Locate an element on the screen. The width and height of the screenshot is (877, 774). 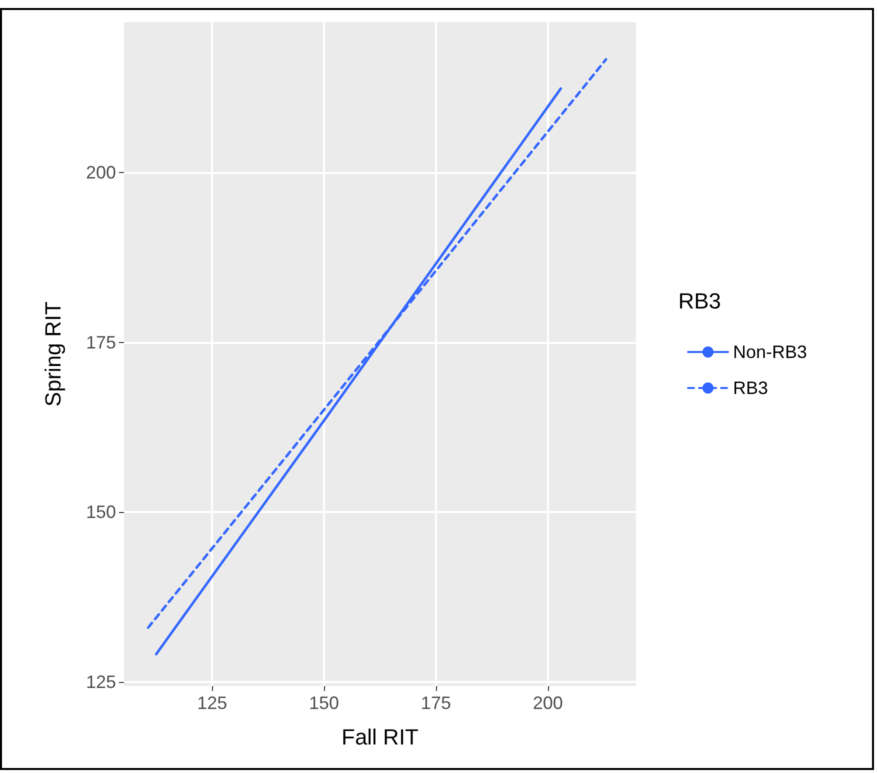
legend-title: RB3 is located at coordinates (699, 301).